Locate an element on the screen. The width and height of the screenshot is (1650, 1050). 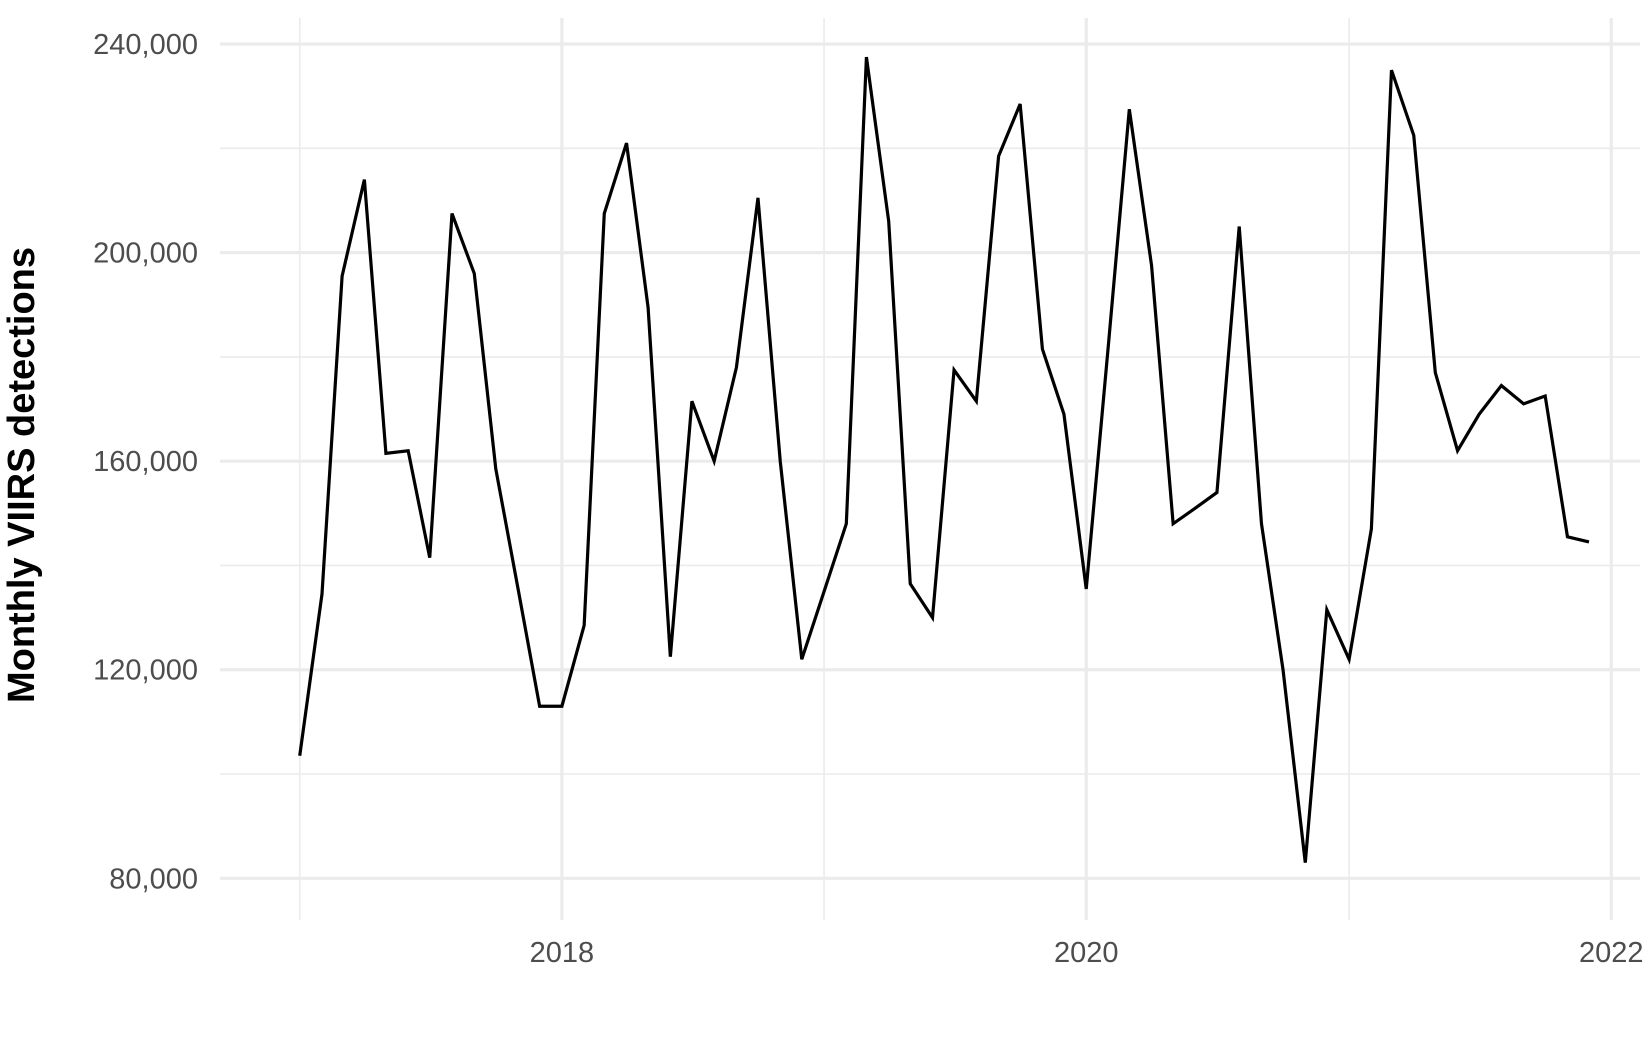
x-axis-tick-labels: 2018 2020 2022 is located at coordinates (1087, 953).